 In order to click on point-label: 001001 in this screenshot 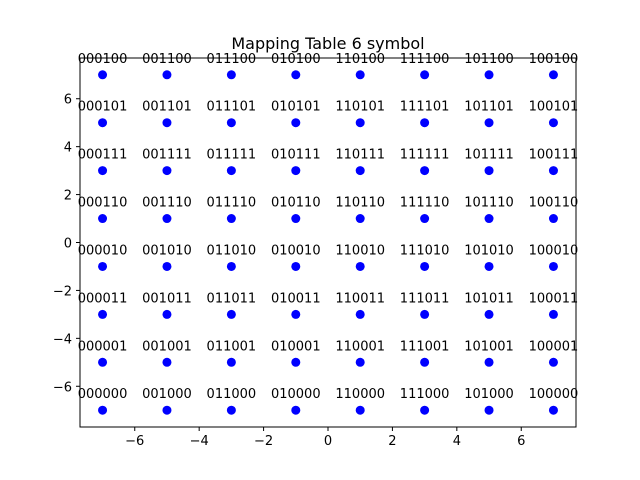, I will do `click(167, 346)`.